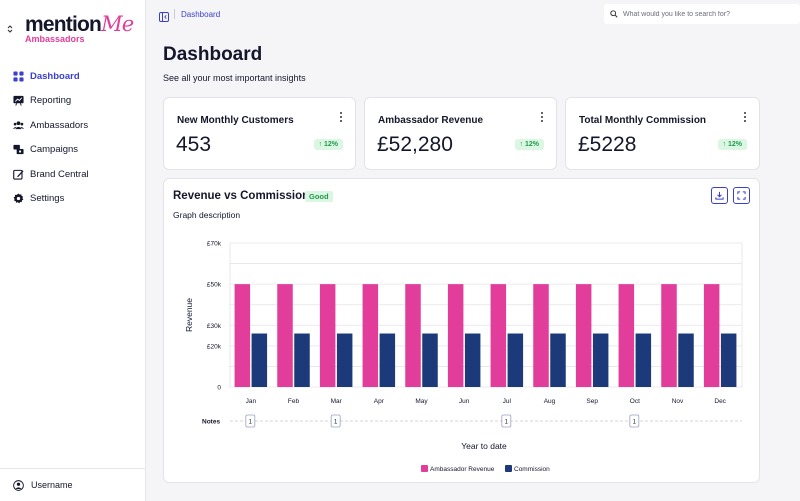 This screenshot has width=800, height=501. Describe the element at coordinates (508, 468) in the screenshot. I see `legend-swatch-commission` at that location.